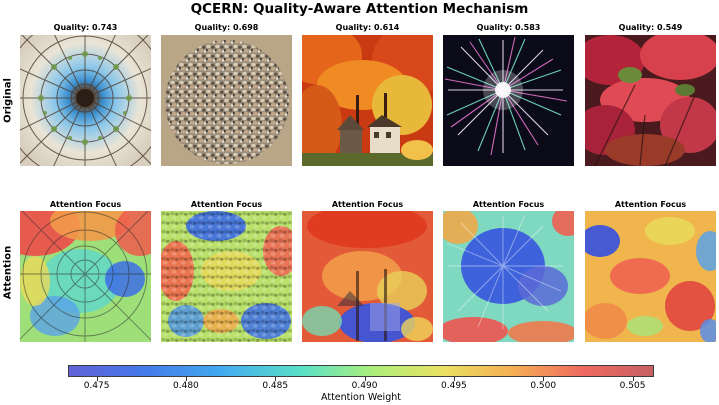 The image size is (719, 405). Describe the element at coordinates (186, 386) in the screenshot. I see `colorbar-tick-label: 0.480` at that location.